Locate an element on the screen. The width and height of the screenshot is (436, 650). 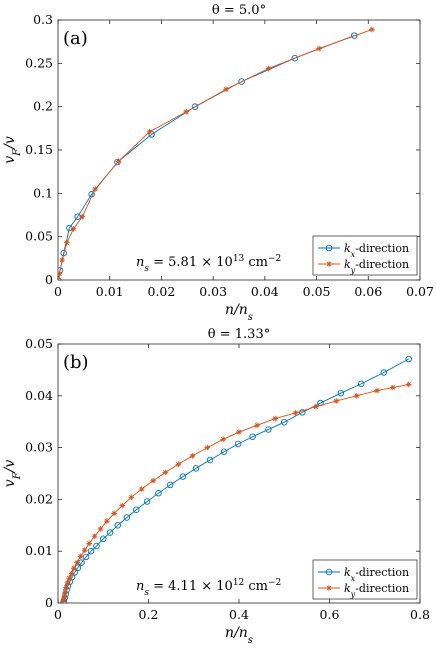
y-axis-label: vF/v is located at coordinates (12, 474).